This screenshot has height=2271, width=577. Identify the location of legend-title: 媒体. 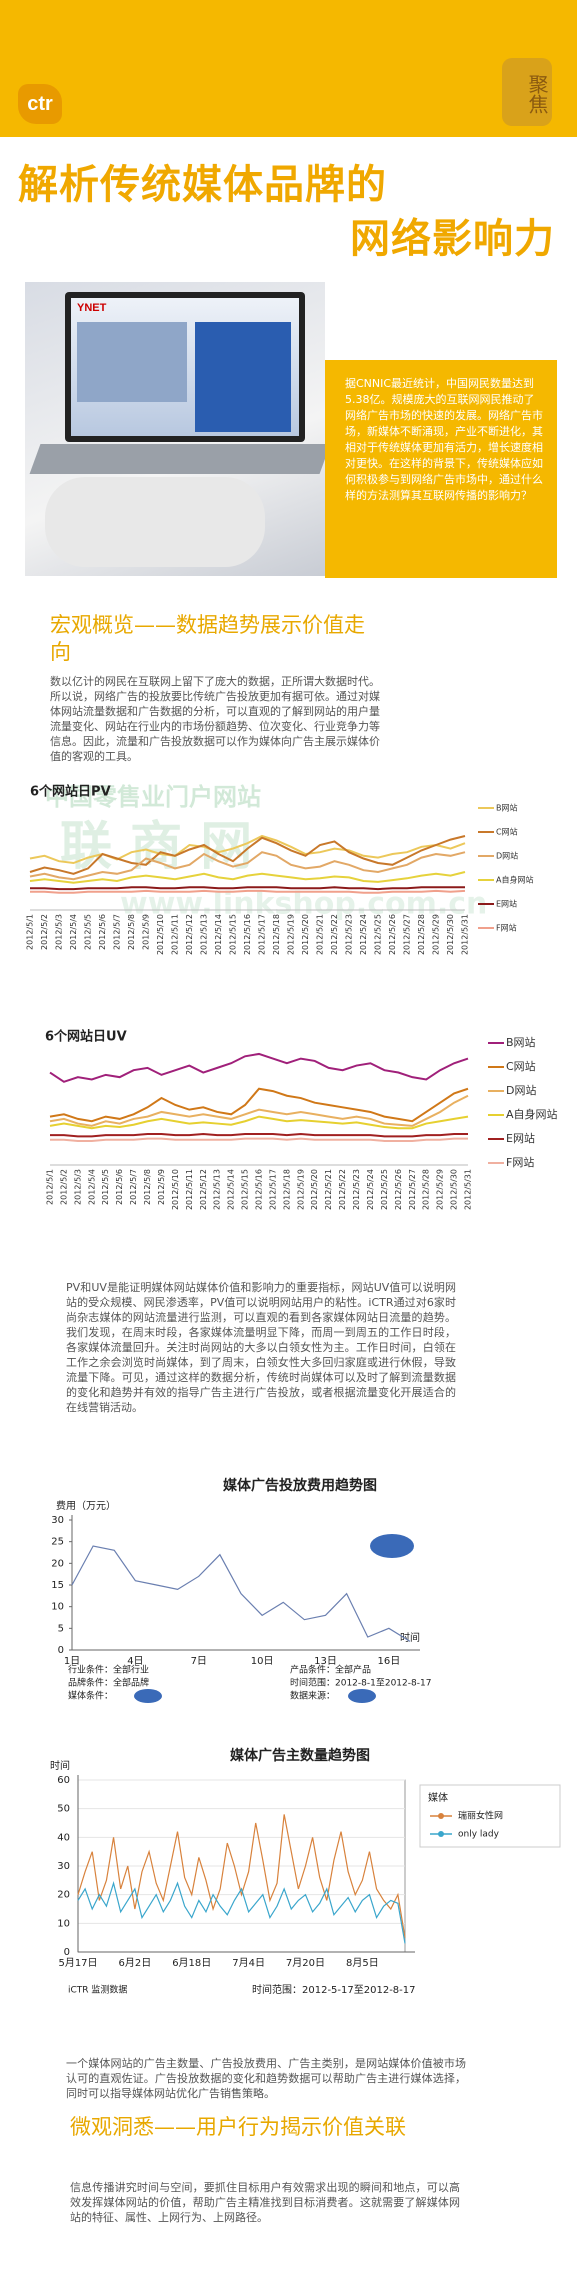
(438, 1798).